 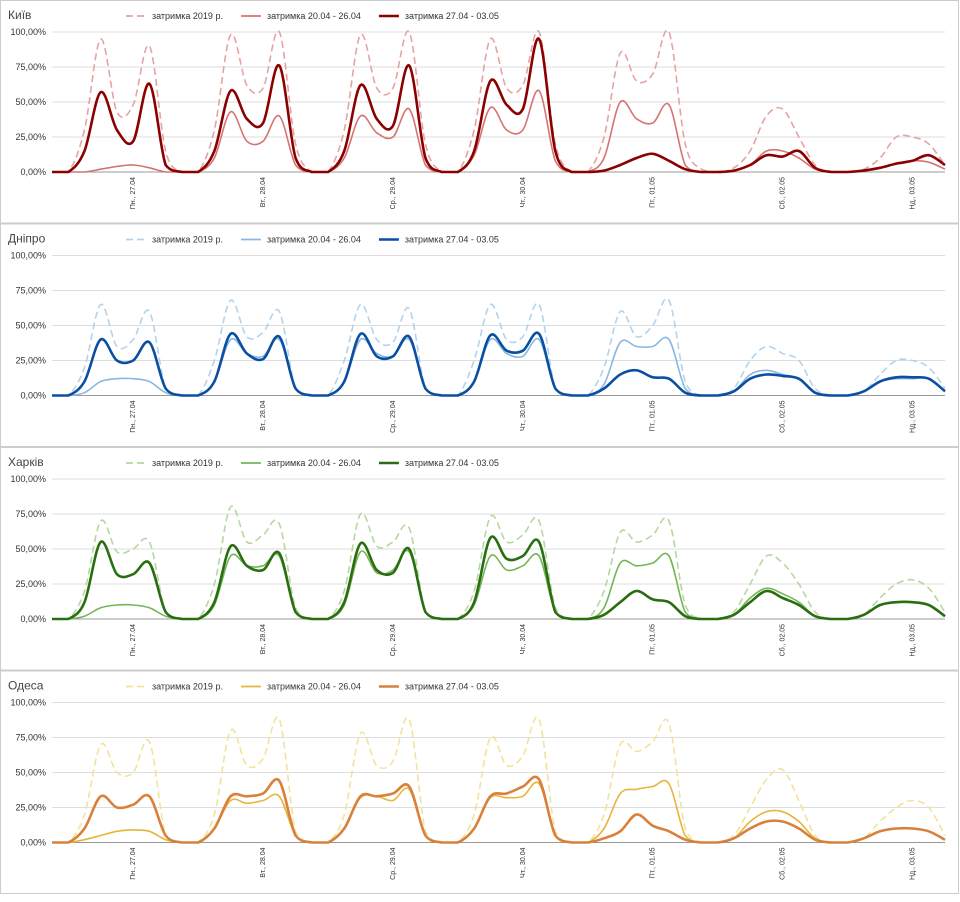 What do you see at coordinates (26, 686) in the screenshot?
I see `chart-title: Одеса` at bounding box center [26, 686].